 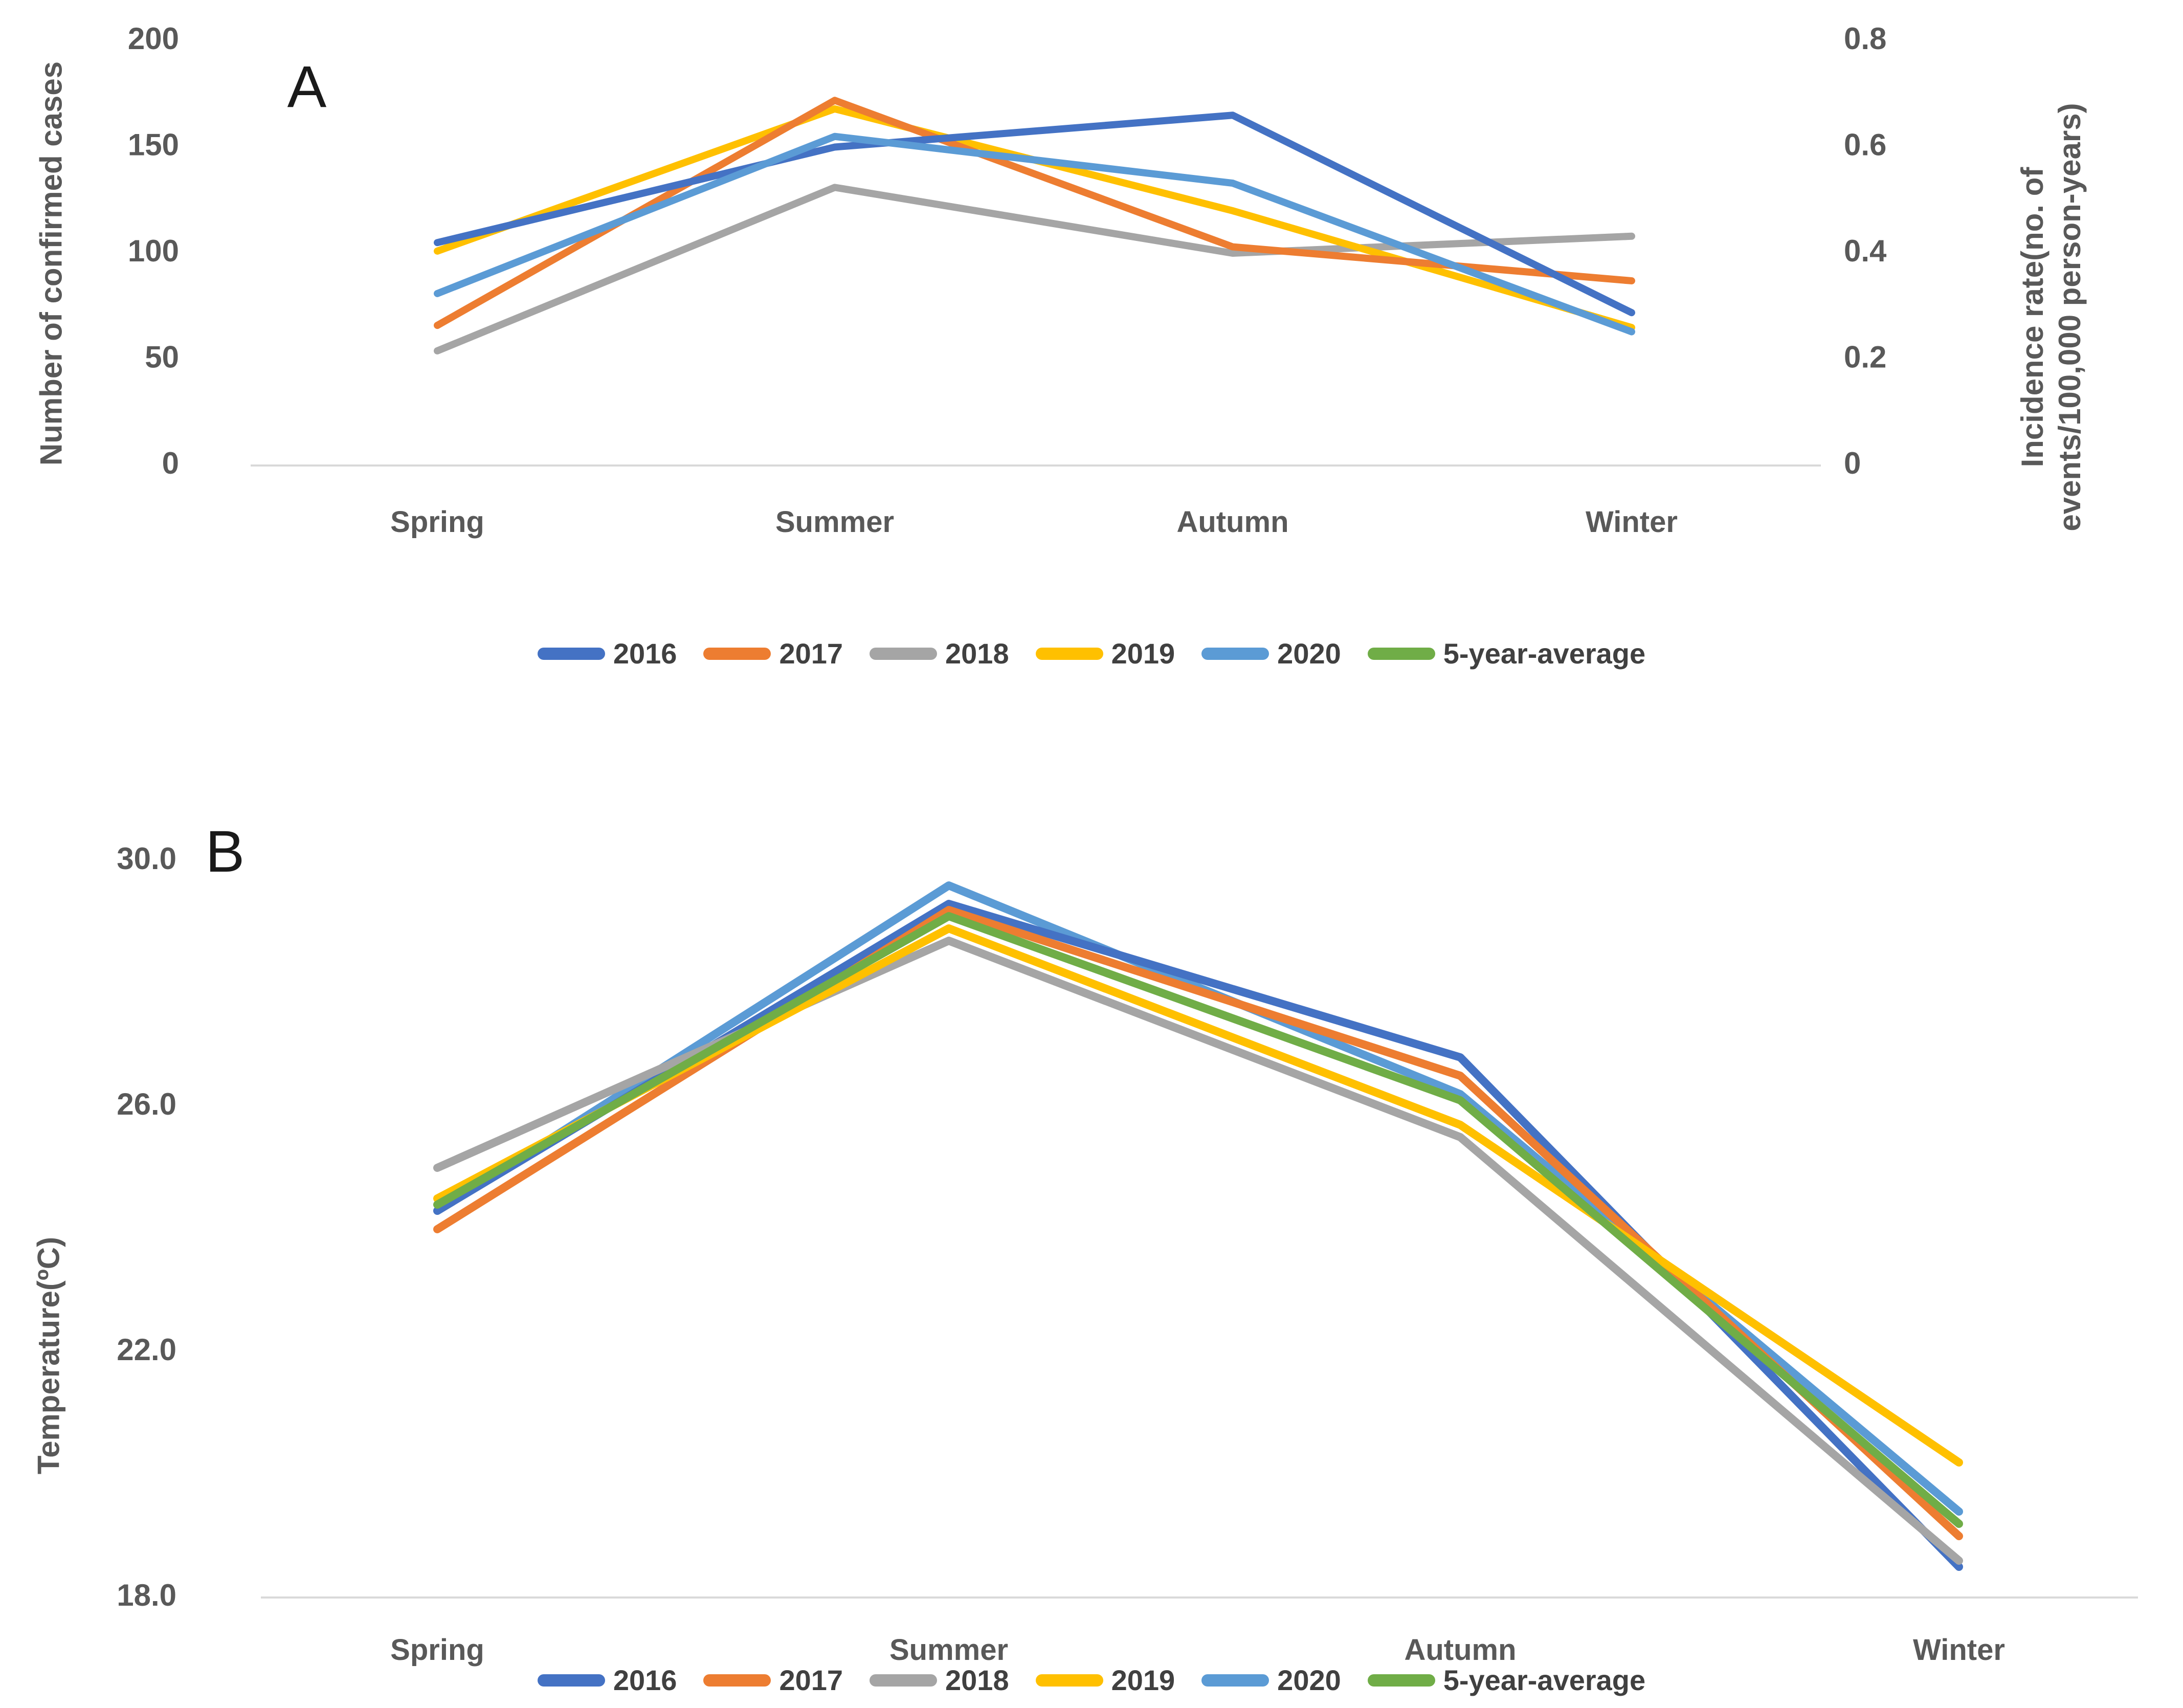 I want to click on y-left-tick-B: 26.0, so click(x=146, y=1104).